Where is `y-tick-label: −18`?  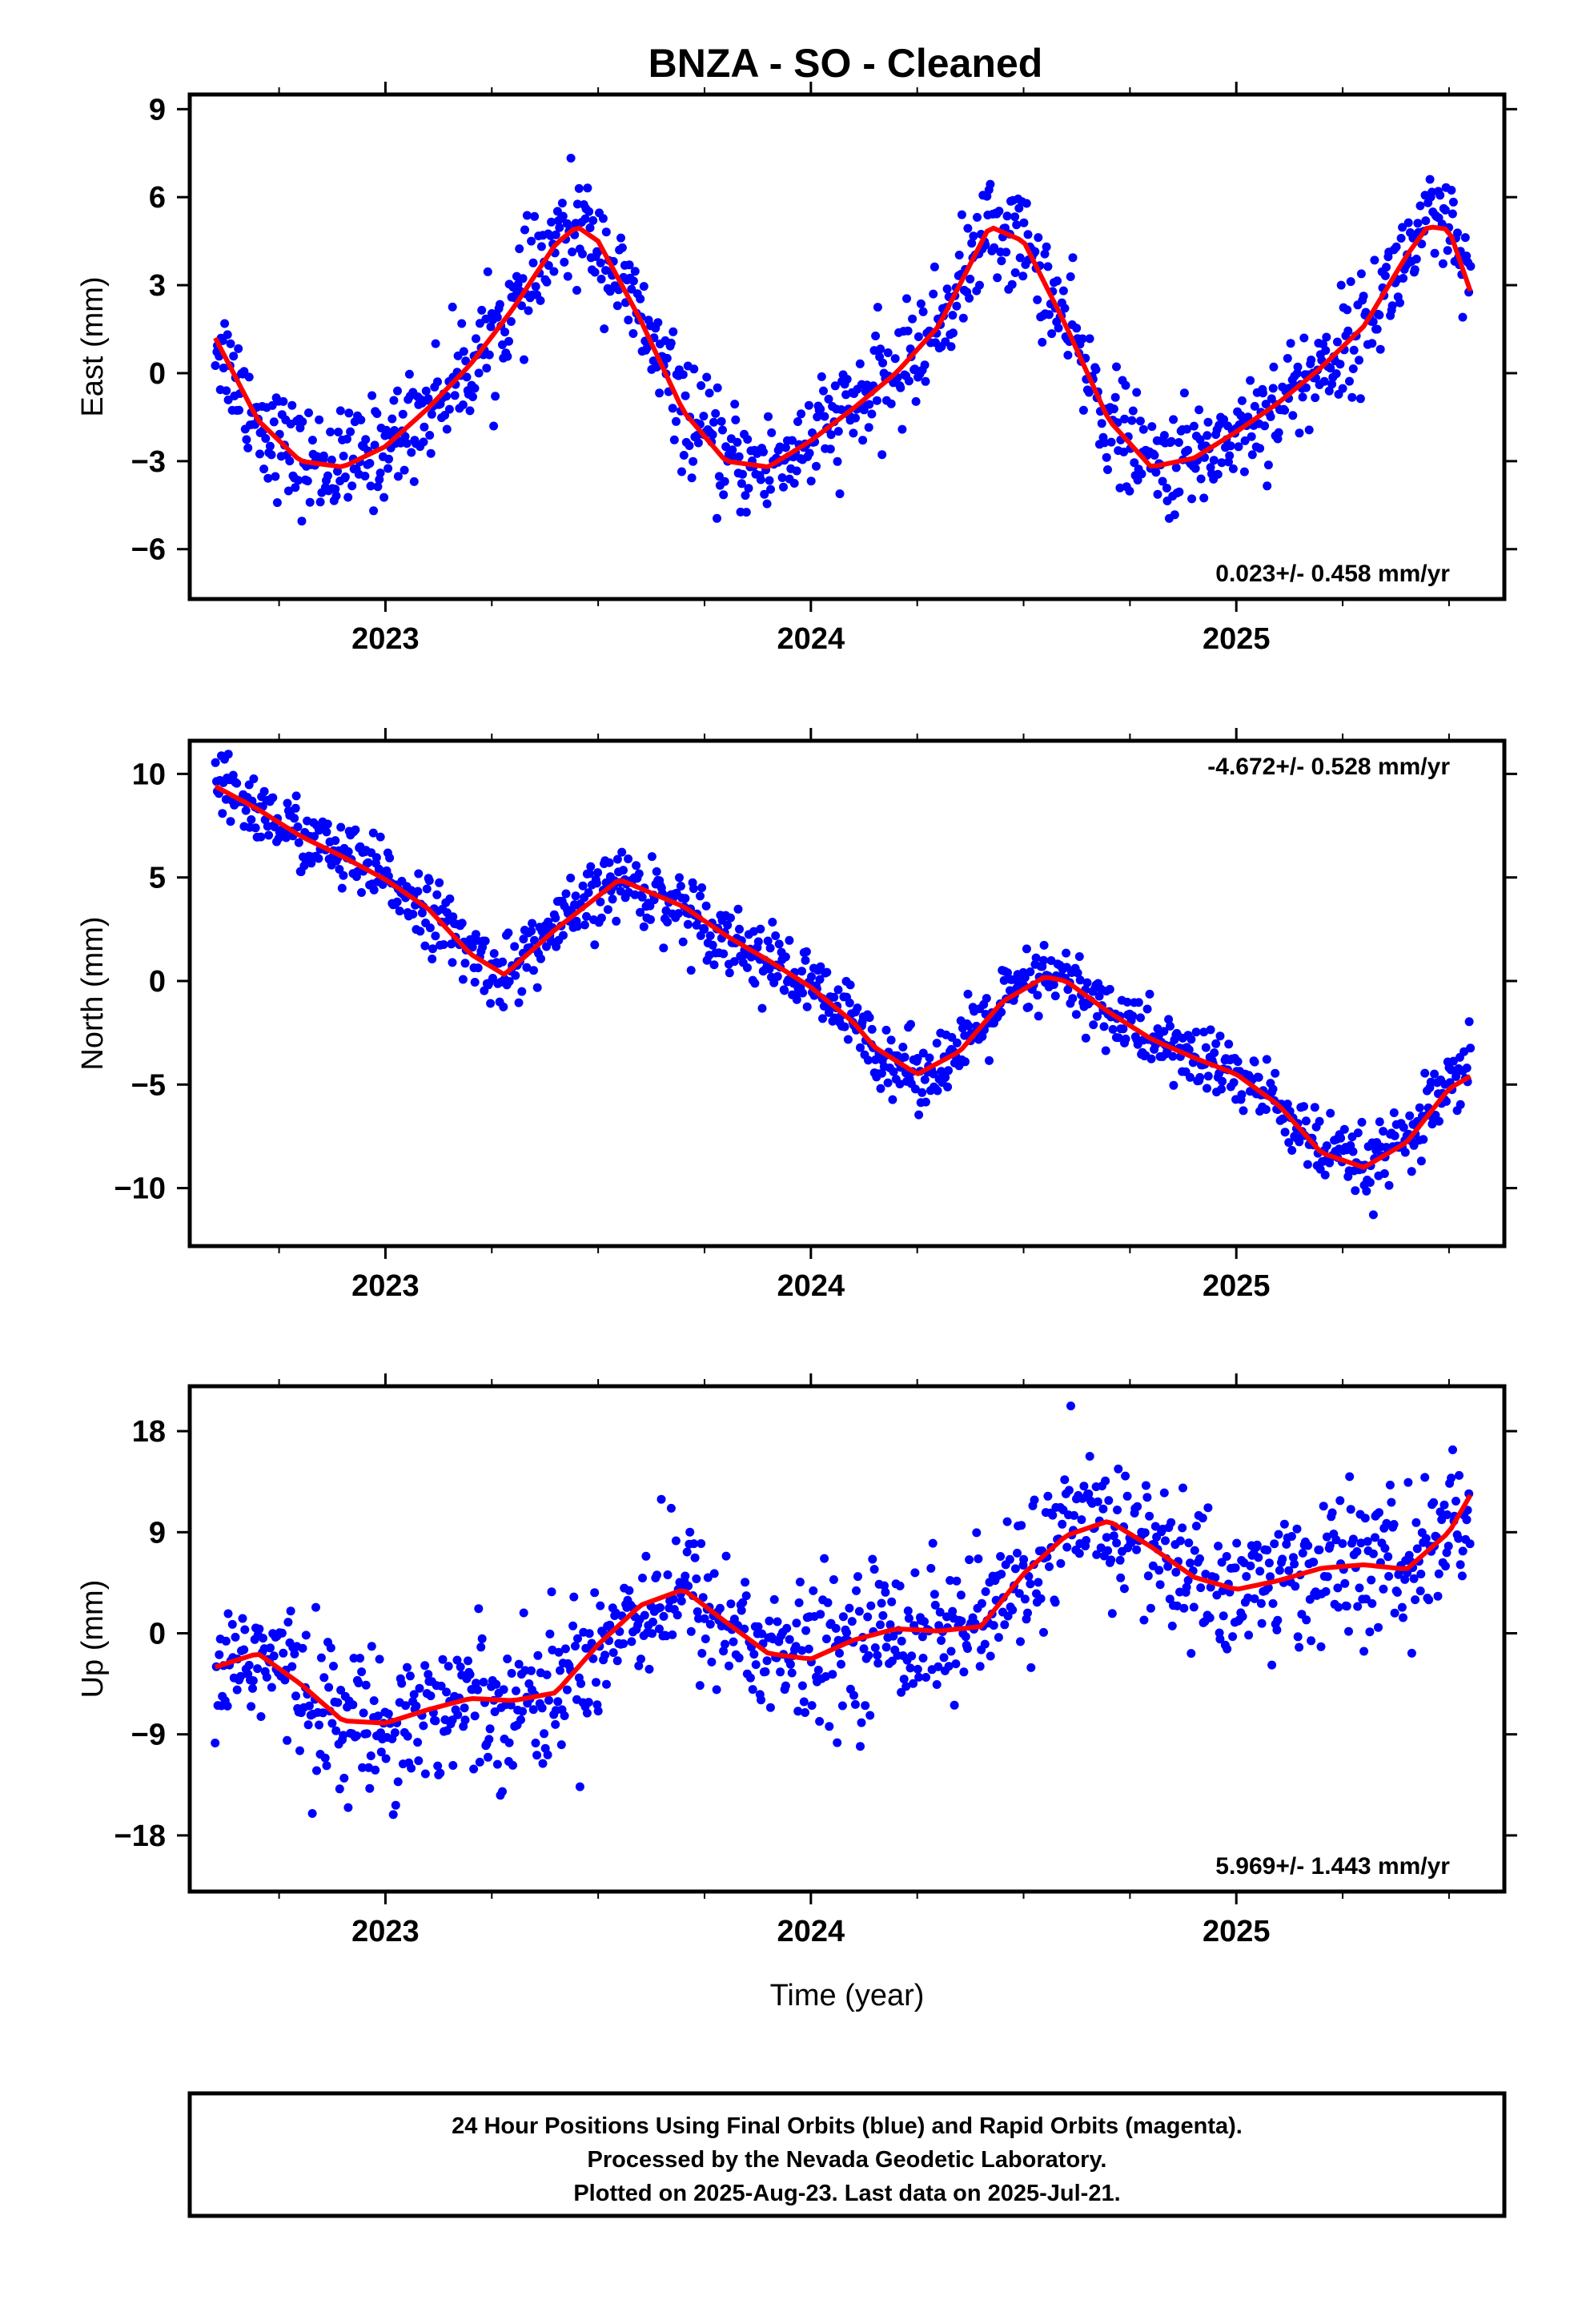
y-tick-label: −18 is located at coordinates (140, 1836).